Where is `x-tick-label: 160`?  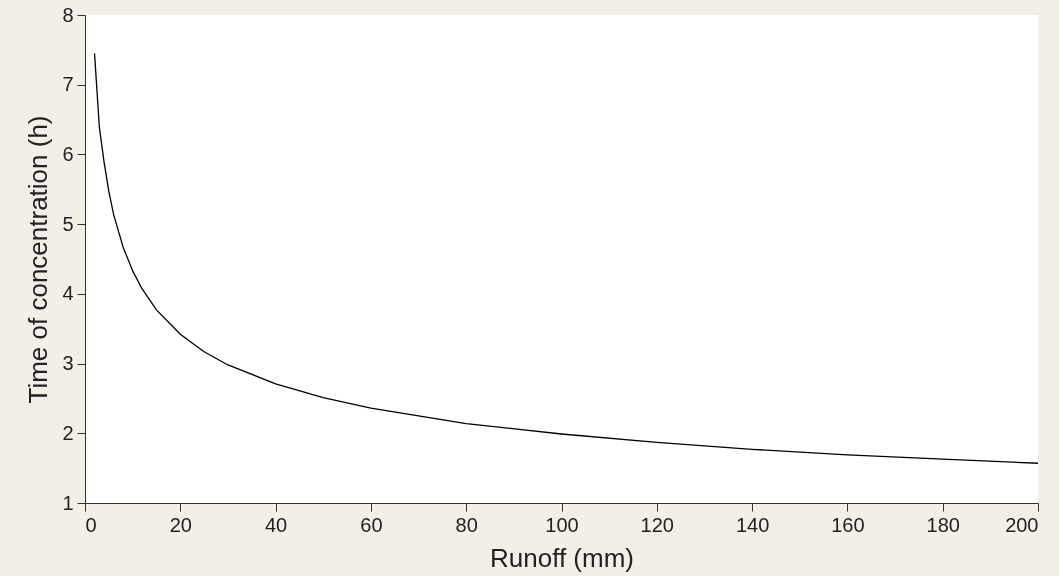
x-tick-label: 160 is located at coordinates (848, 524).